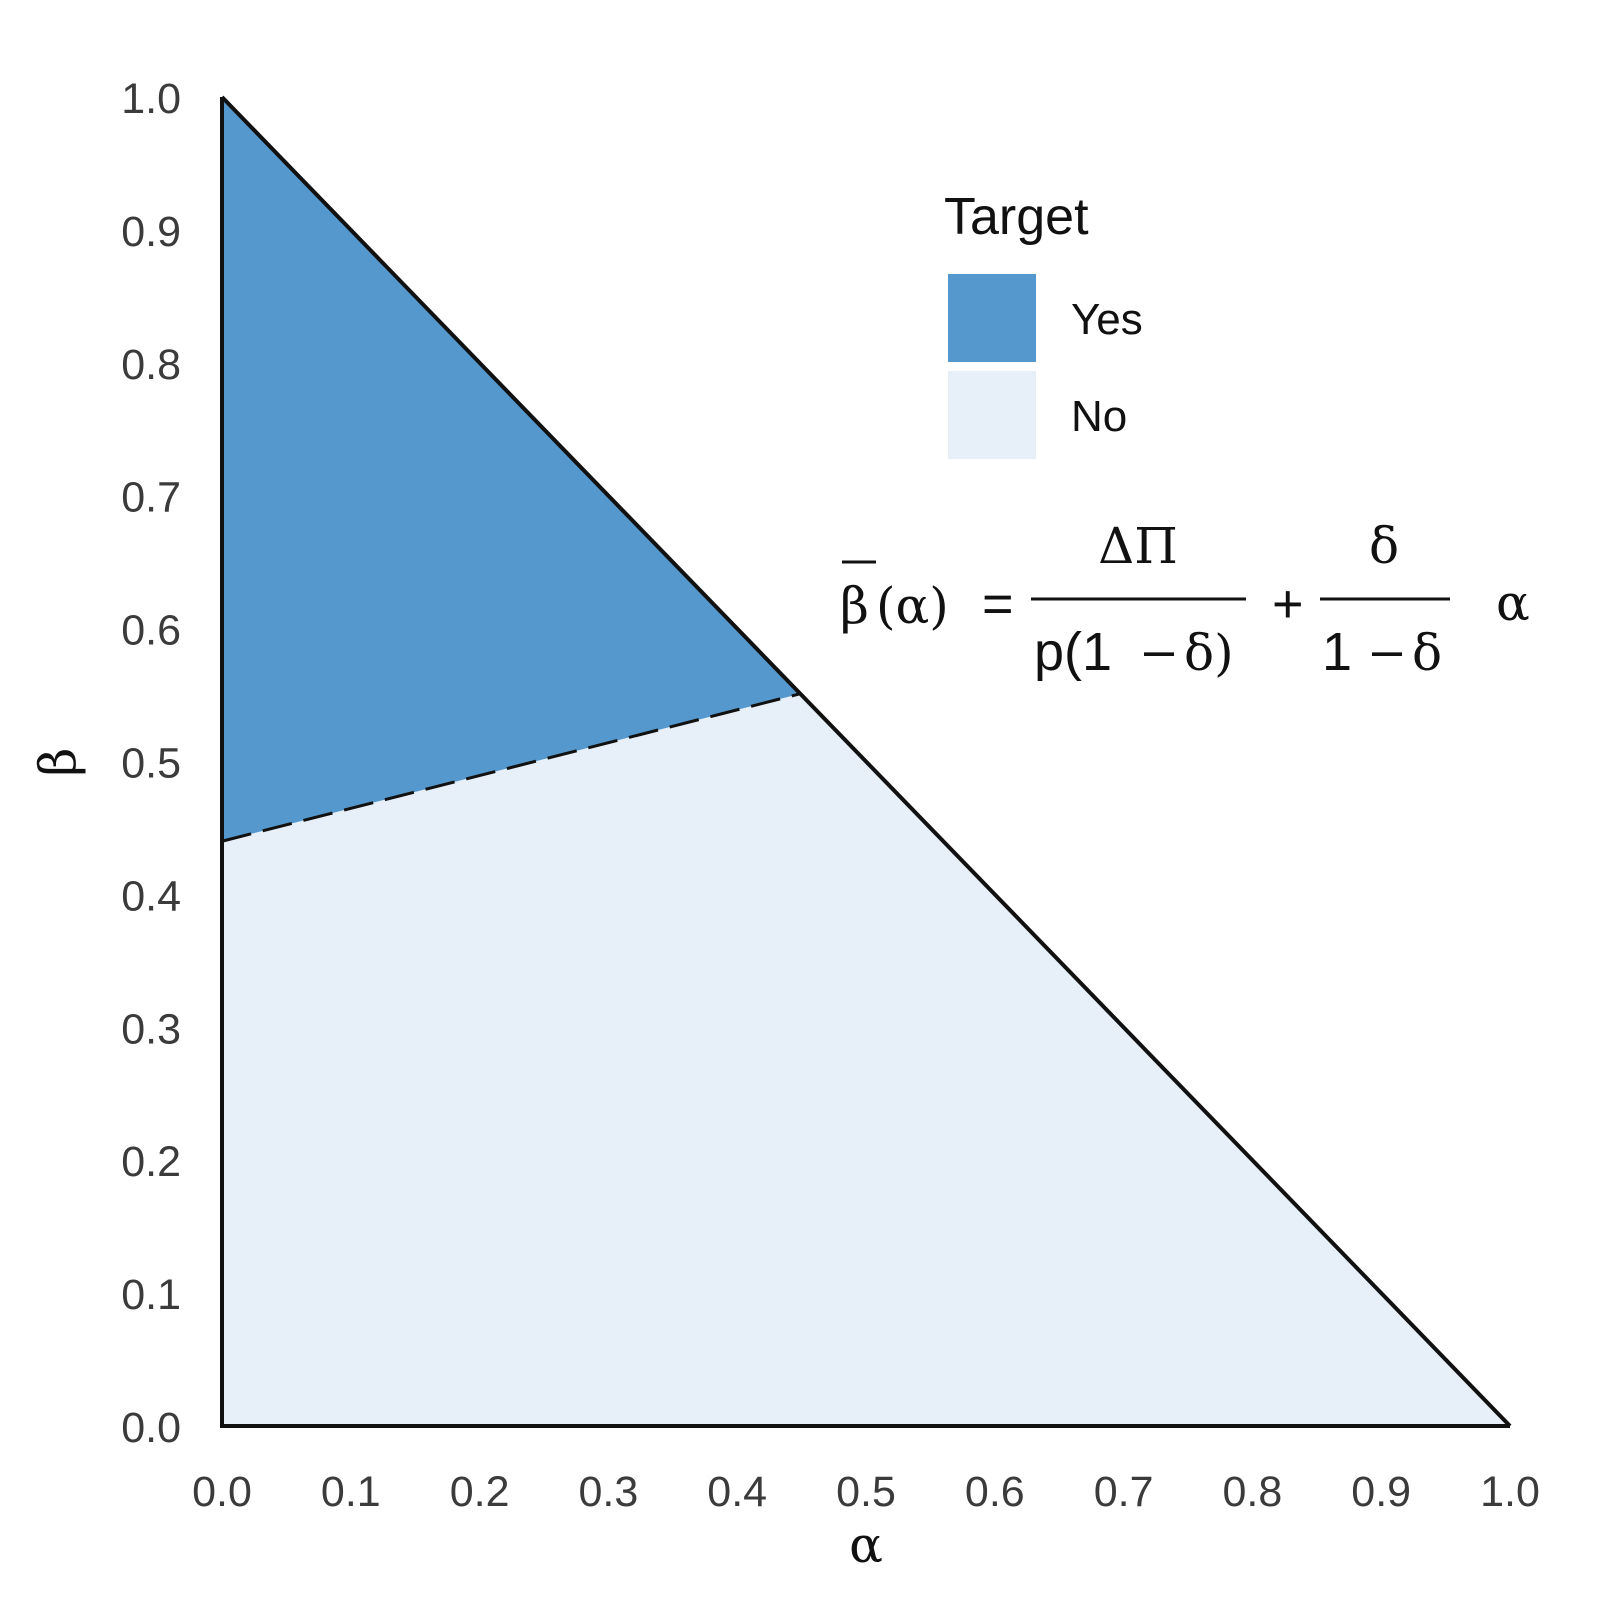 Image resolution: width=1600 pixels, height=1600 pixels. I want to click on y-tick-label: 0.1, so click(151, 1295).